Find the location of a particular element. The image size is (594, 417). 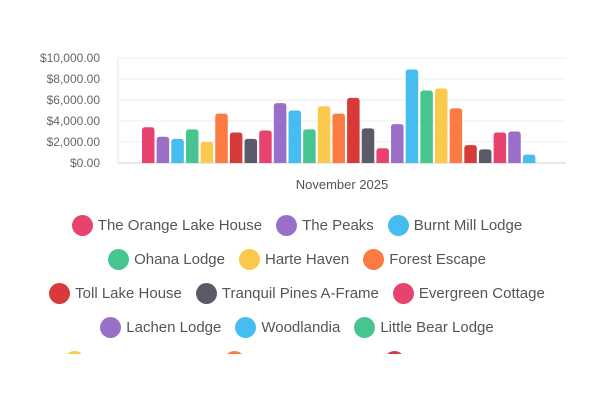

y-tick-label: $4,000.00 is located at coordinates (74, 121).